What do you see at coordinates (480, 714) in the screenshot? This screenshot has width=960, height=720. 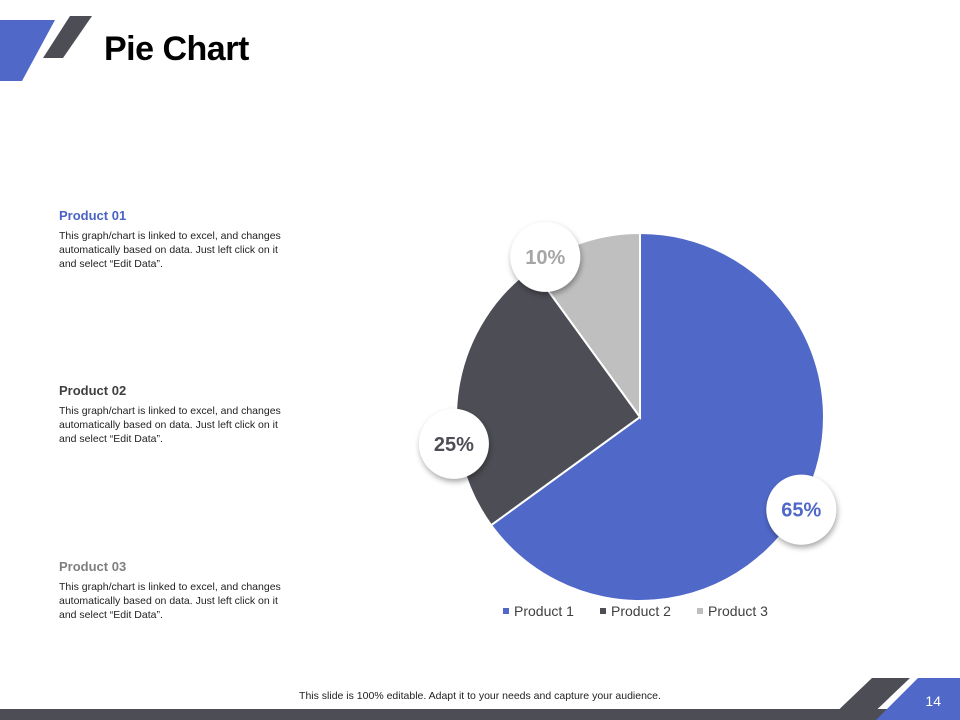 I see `footer-gray-bar` at bounding box center [480, 714].